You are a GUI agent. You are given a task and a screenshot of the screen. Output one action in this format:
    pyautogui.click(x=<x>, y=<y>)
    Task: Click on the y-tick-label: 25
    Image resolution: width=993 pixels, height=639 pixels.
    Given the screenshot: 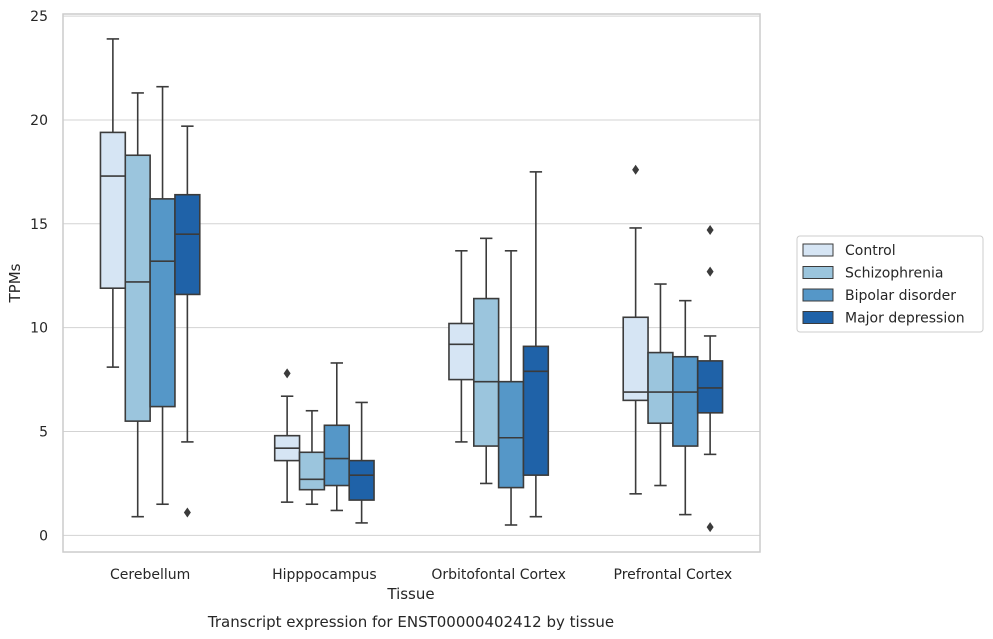 What is the action you would take?
    pyautogui.click(x=39, y=17)
    